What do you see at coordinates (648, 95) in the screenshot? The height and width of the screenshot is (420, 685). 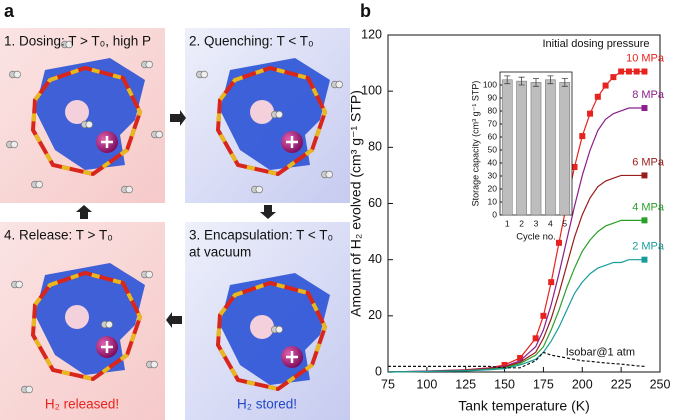 I see `series-label: 8 MPa` at bounding box center [648, 95].